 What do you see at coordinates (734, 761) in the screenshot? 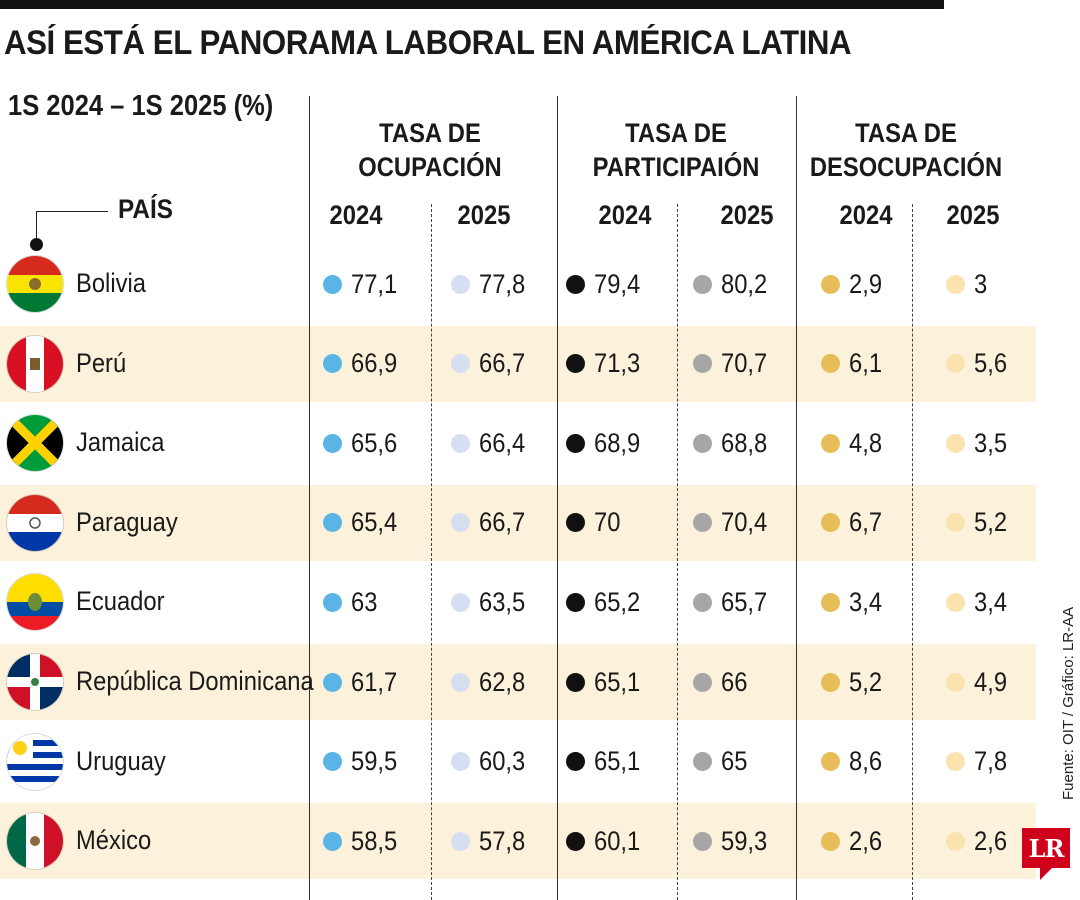
I see `value-label: 65` at bounding box center [734, 761].